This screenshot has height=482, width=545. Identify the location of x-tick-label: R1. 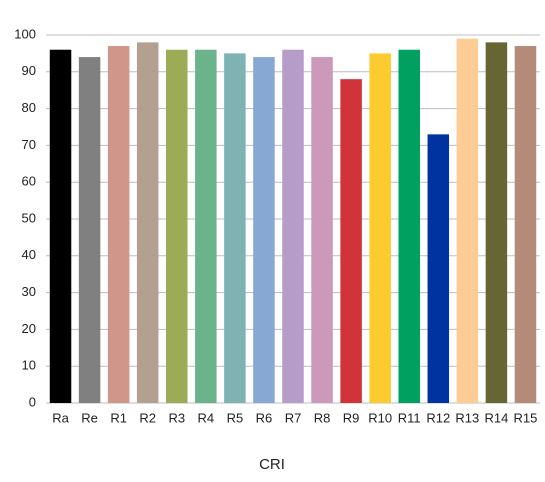
(118, 417).